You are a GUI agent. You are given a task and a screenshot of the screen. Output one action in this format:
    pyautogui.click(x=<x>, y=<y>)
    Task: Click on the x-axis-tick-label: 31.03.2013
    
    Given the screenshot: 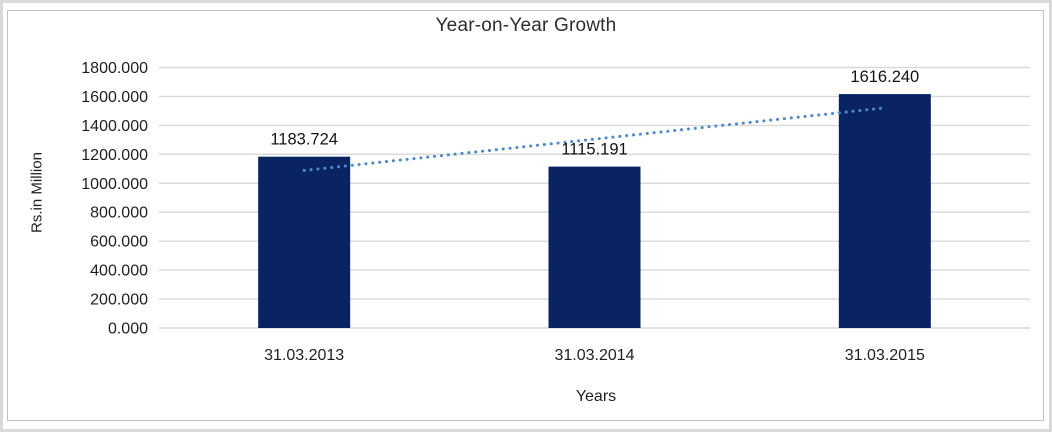 What is the action you would take?
    pyautogui.click(x=304, y=355)
    